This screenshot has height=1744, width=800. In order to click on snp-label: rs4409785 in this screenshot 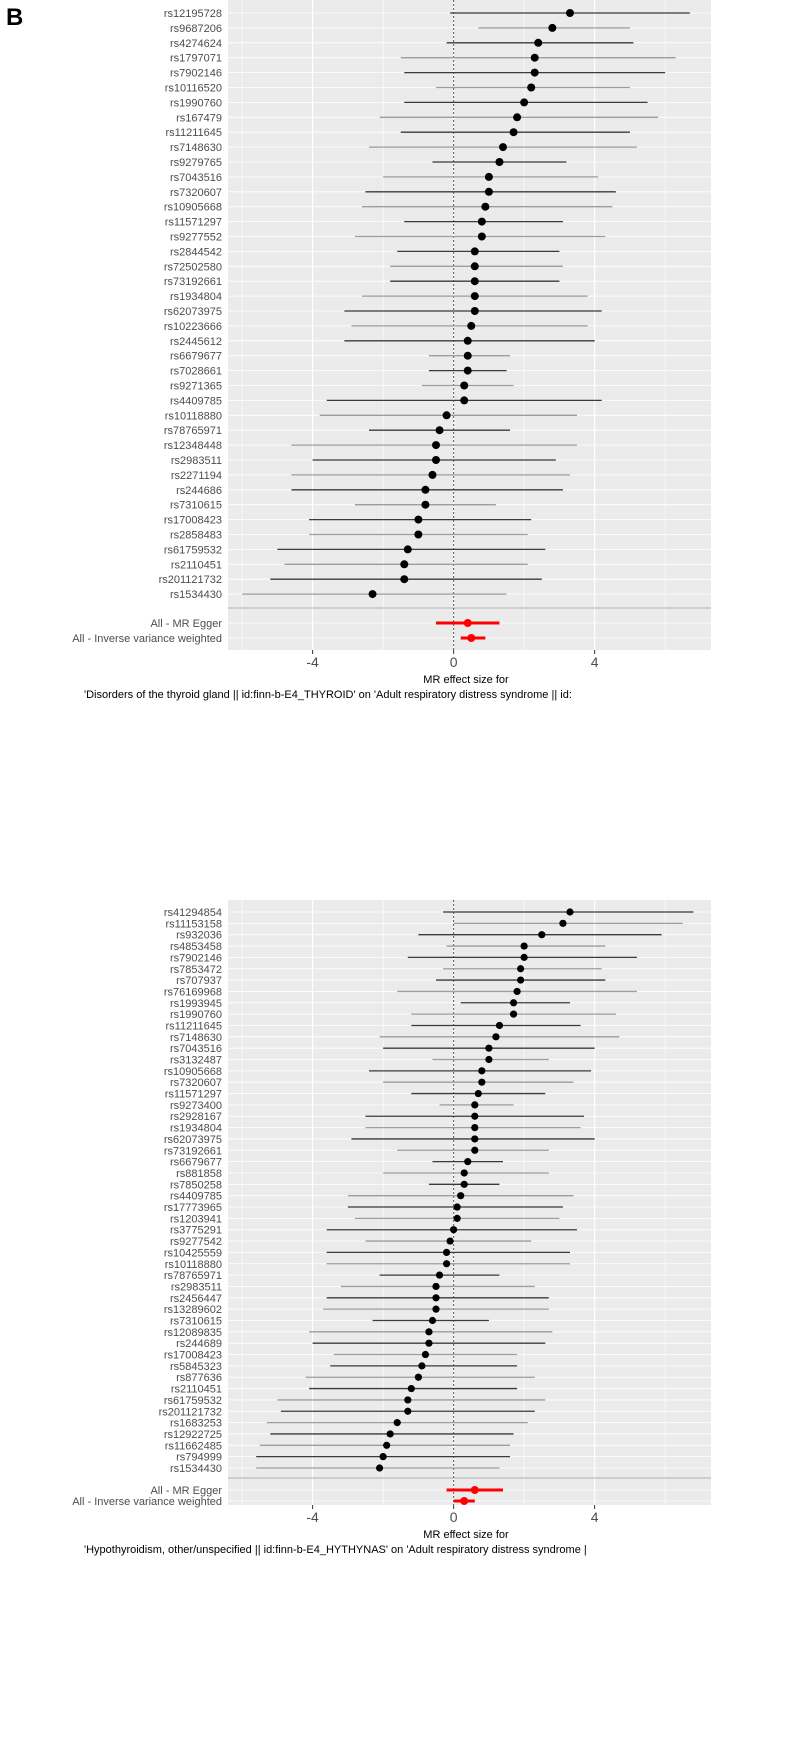, I will do `click(196, 401)`.